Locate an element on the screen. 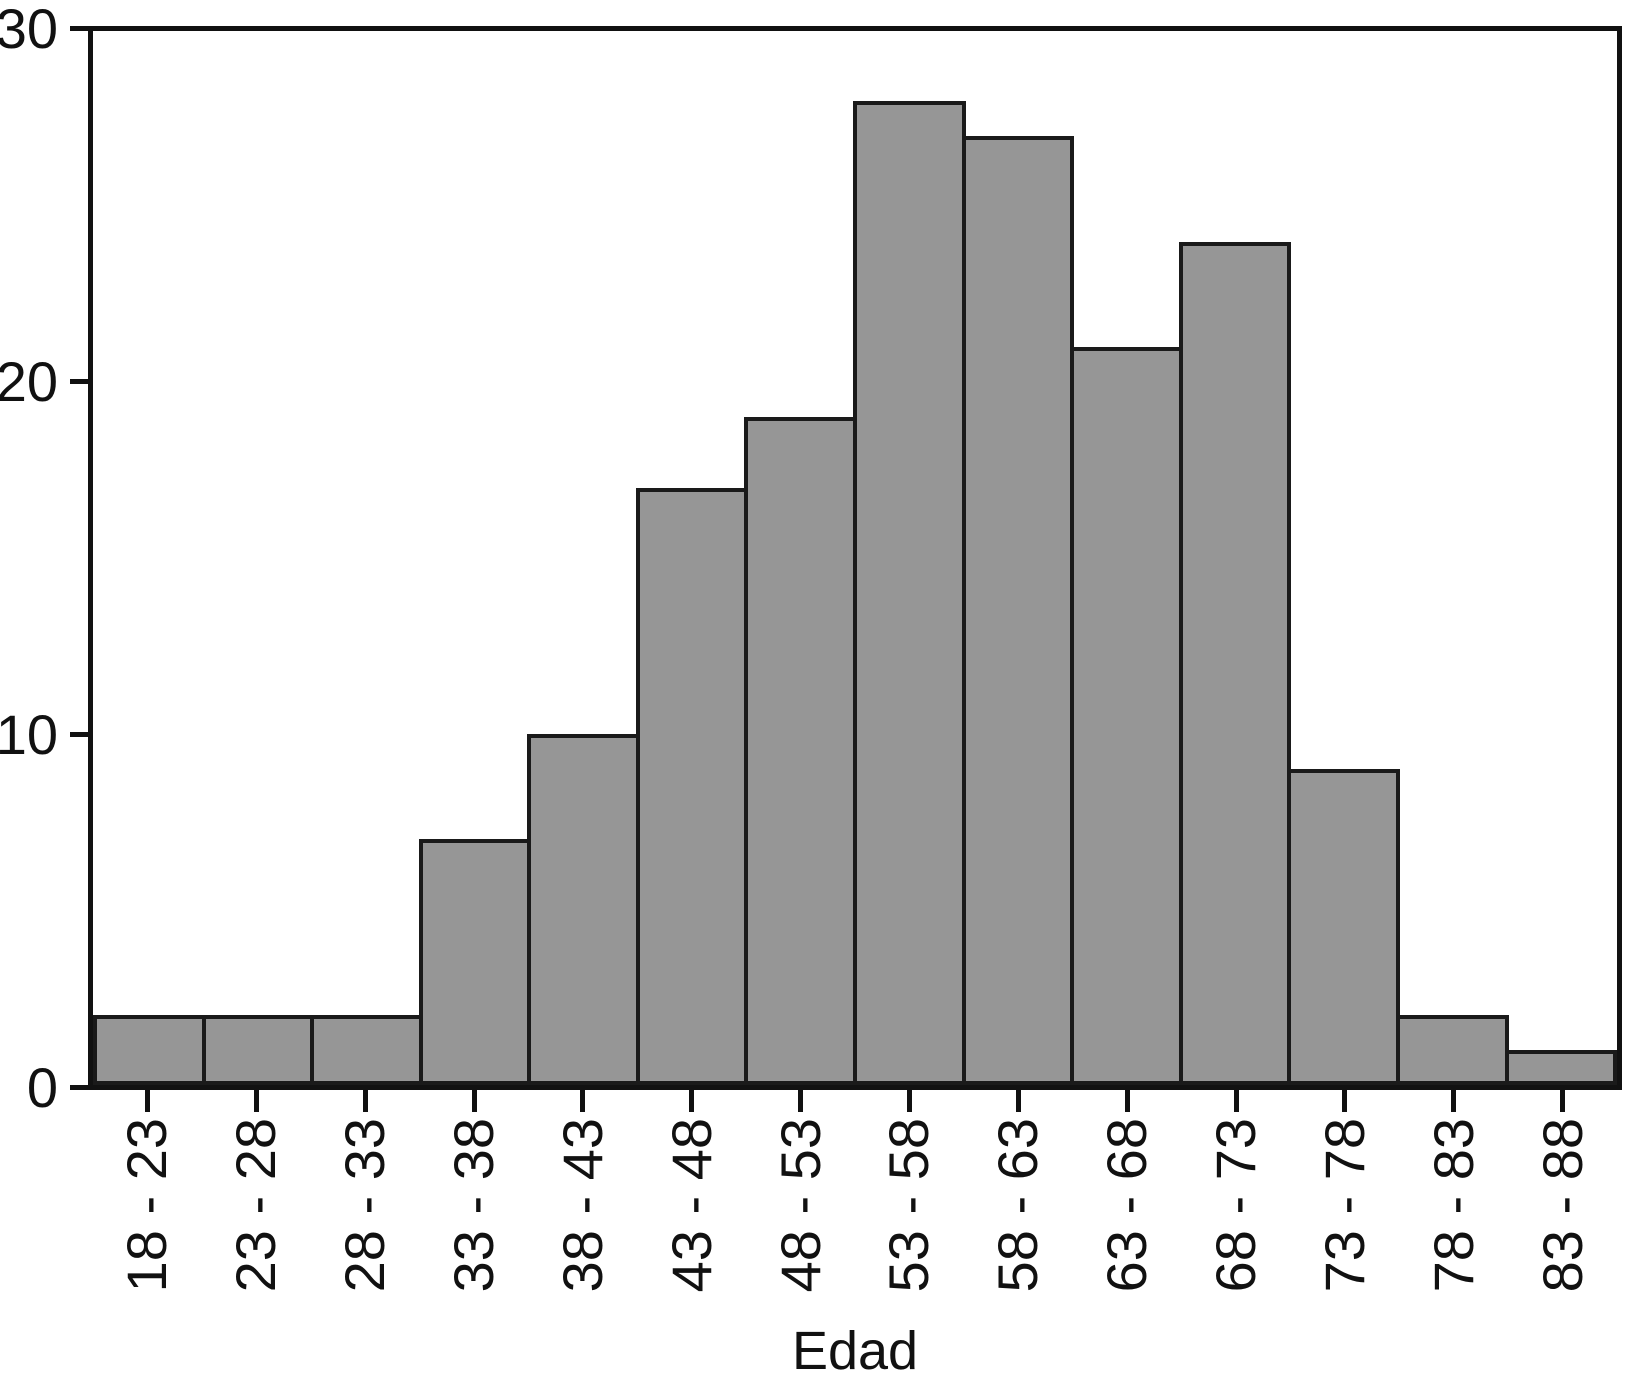 The image size is (1625, 1389). x-tick-label: 48 - 53 is located at coordinates (800, 1205).